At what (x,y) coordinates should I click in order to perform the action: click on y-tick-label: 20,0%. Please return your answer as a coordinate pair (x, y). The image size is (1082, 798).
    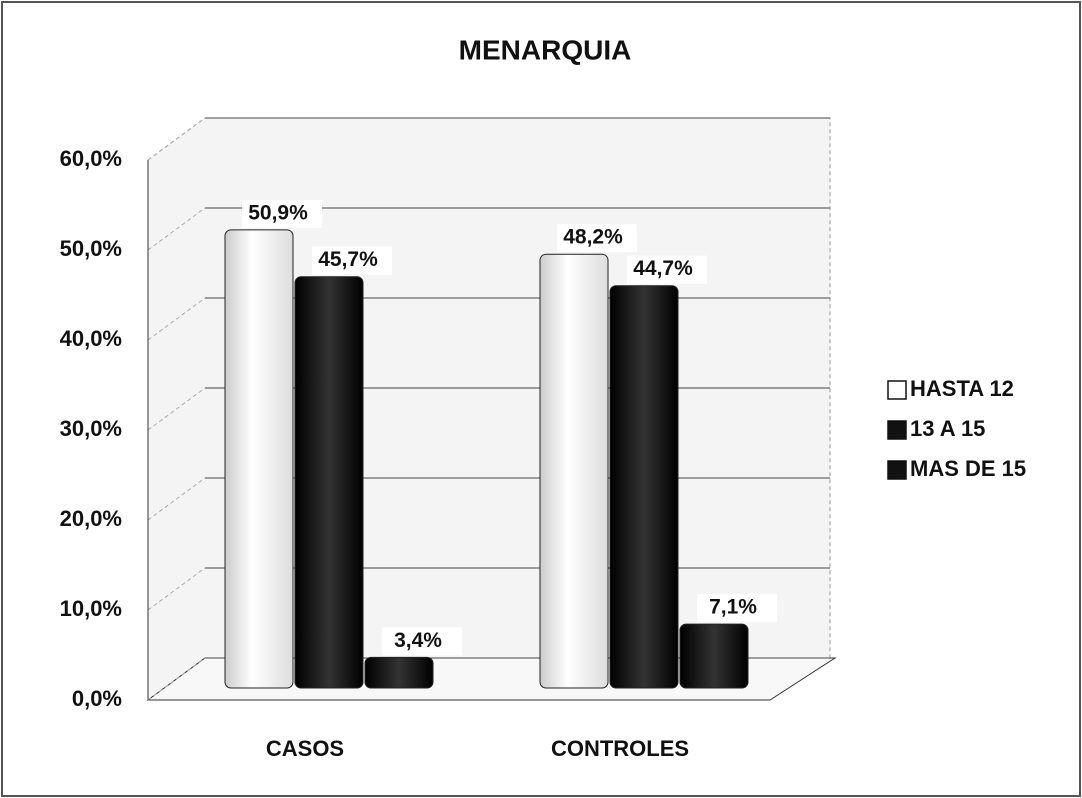
    Looking at the image, I should click on (91, 518).